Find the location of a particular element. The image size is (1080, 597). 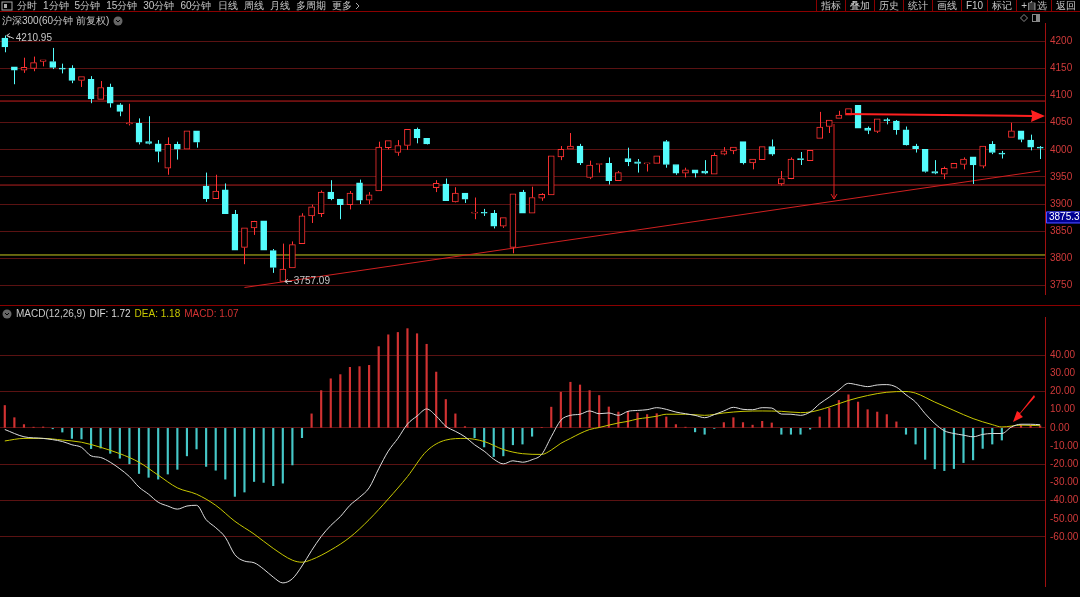

annotation: 4210.95 is located at coordinates (34, 38).